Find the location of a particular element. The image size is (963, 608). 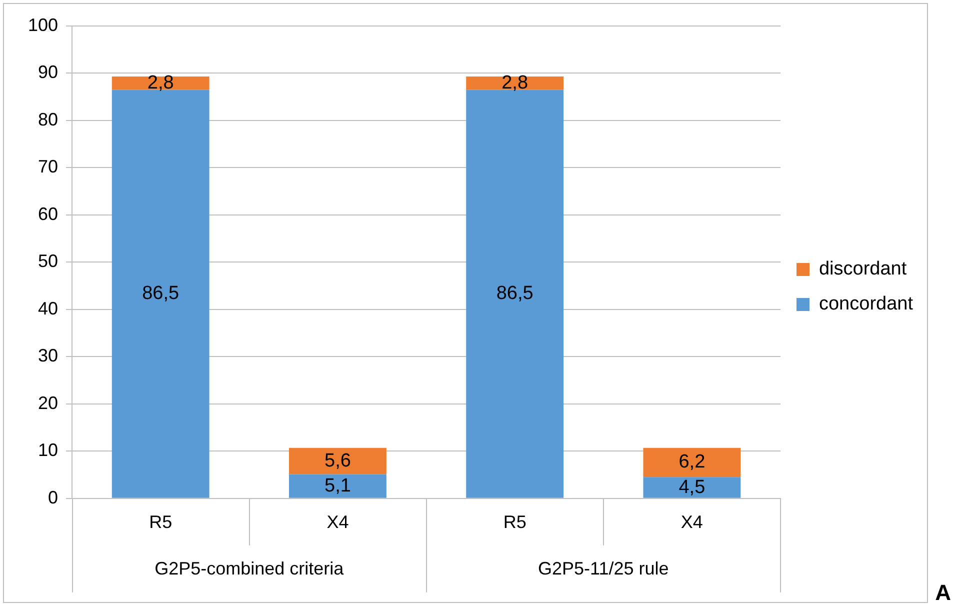

y-tick-label: 10 is located at coordinates (48, 450).